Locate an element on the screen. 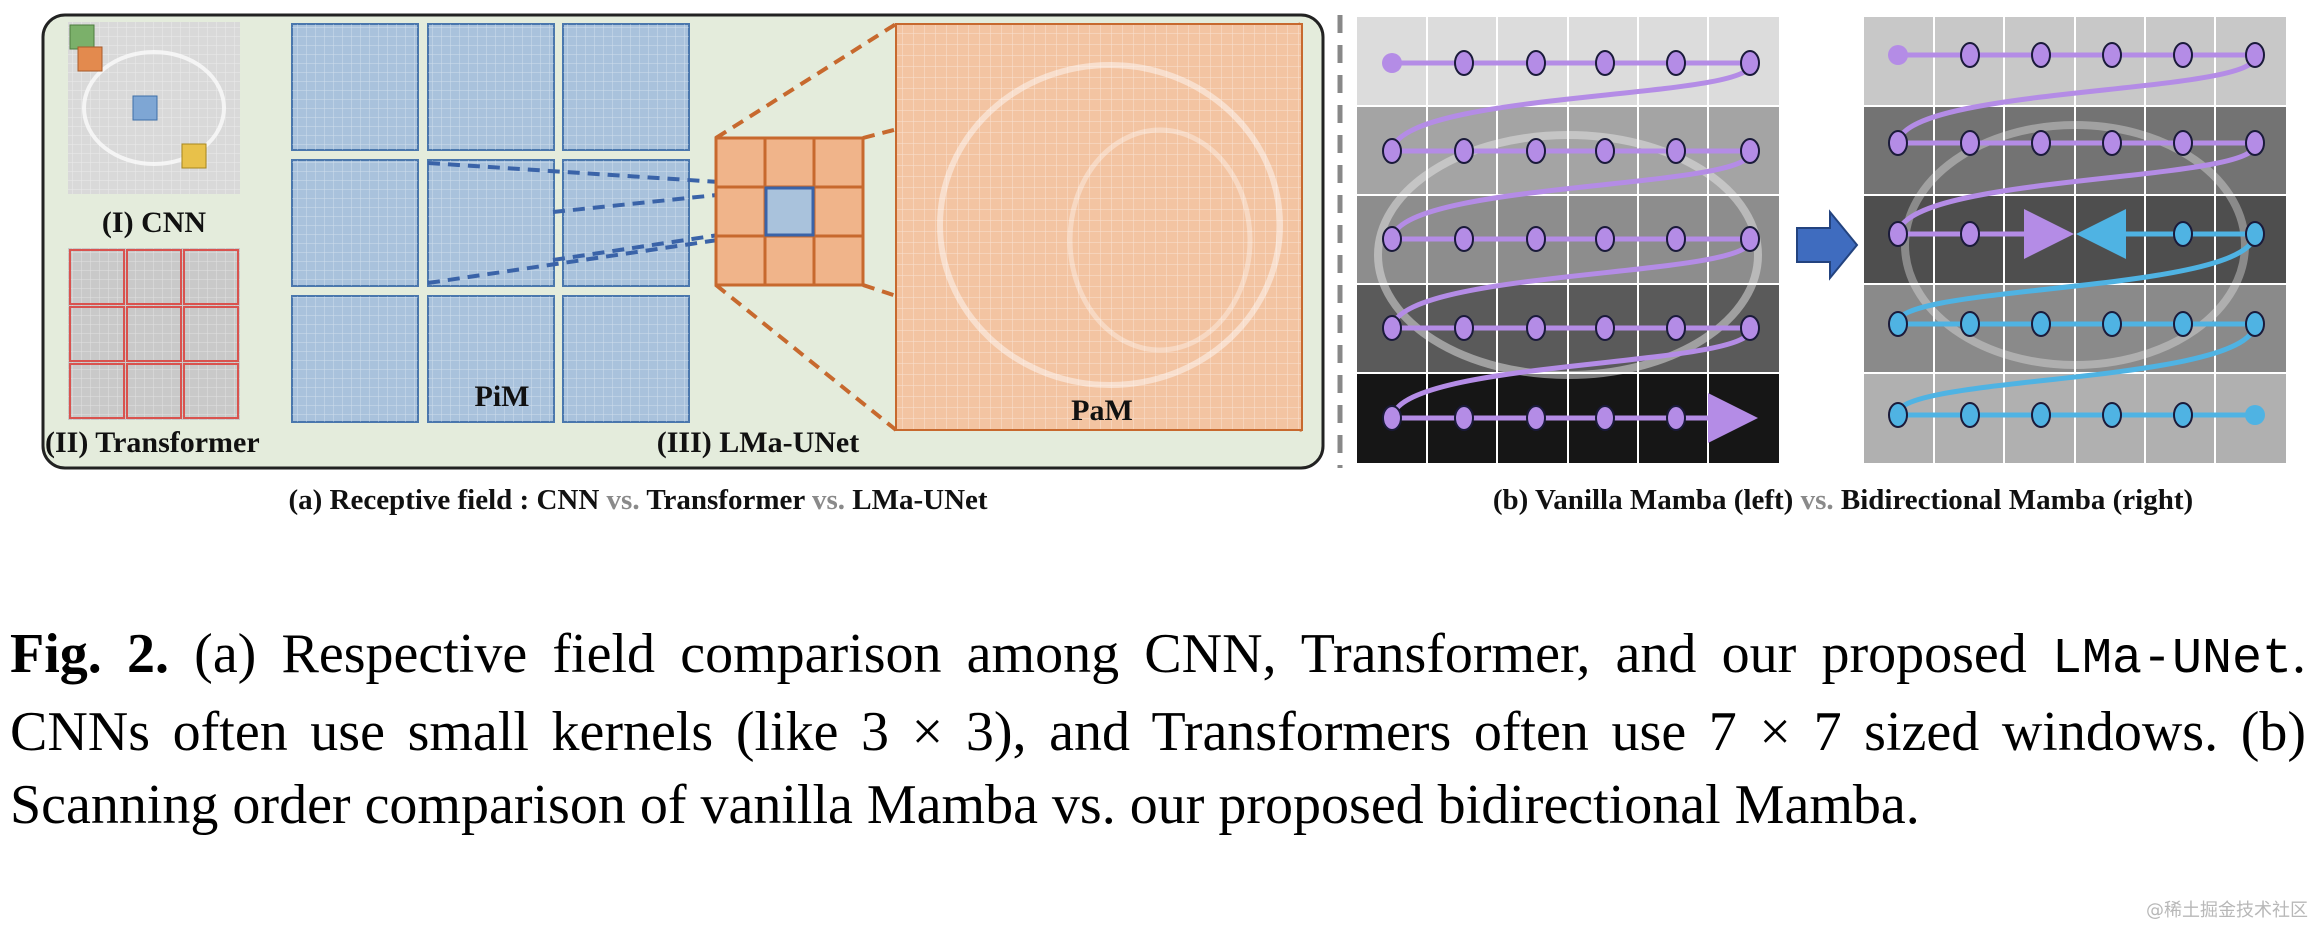 This screenshot has height=926, width=2316. watermark: @稀土掘金技术社区 is located at coordinates (2227, 910).